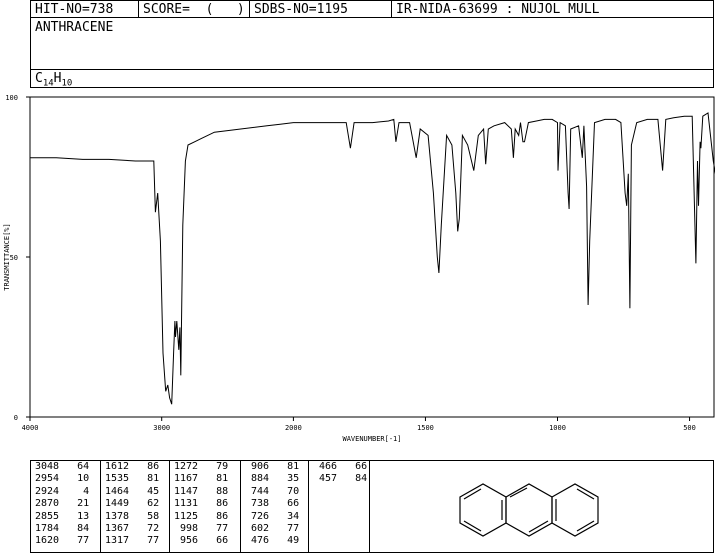 The width and height of the screenshot is (715, 558). Describe the element at coordinates (132, 516) in the screenshot. I see `peak-row: 1378 58` at that location.